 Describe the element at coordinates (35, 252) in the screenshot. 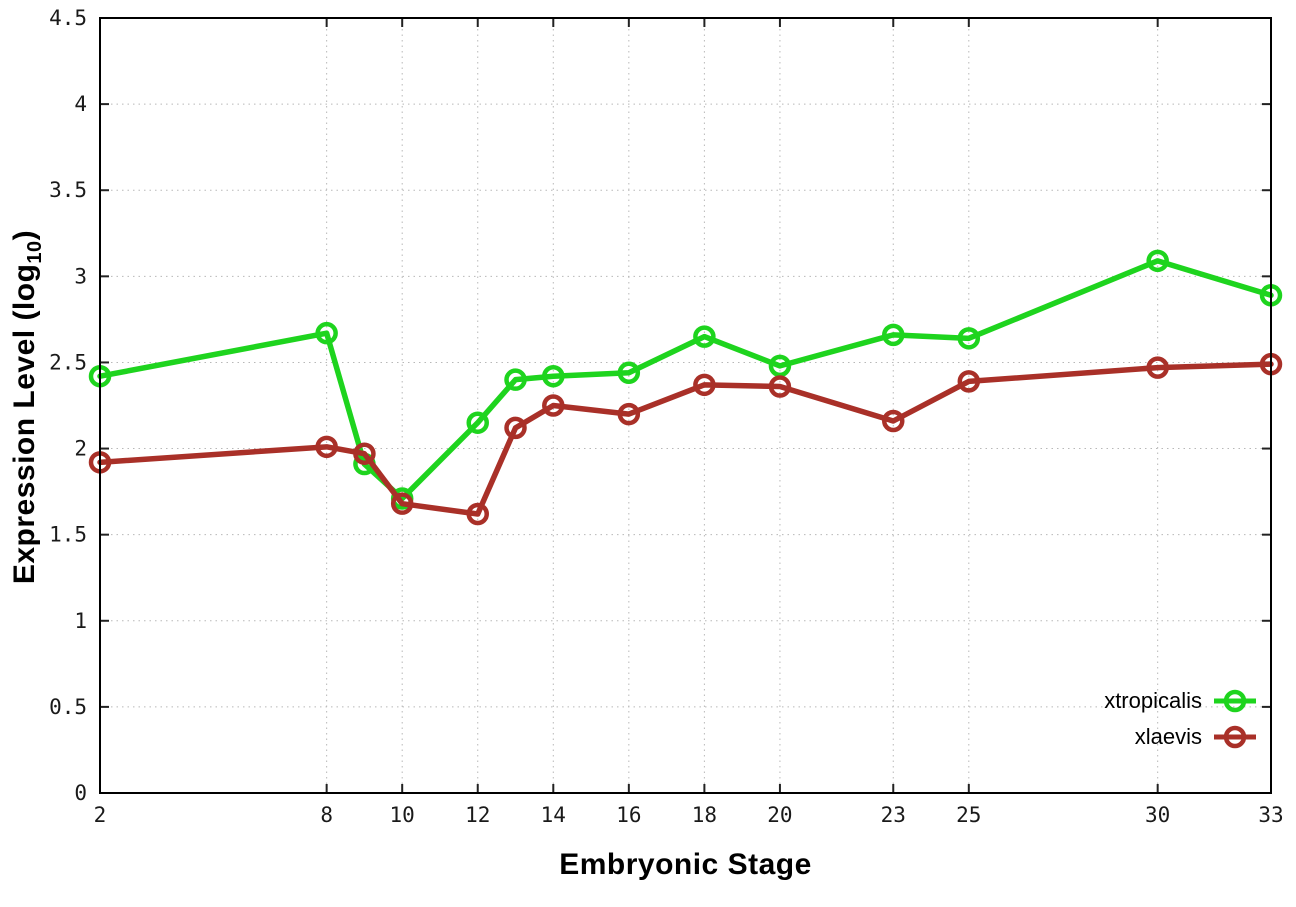

I see `y-axis-title-subscript: 10` at that location.